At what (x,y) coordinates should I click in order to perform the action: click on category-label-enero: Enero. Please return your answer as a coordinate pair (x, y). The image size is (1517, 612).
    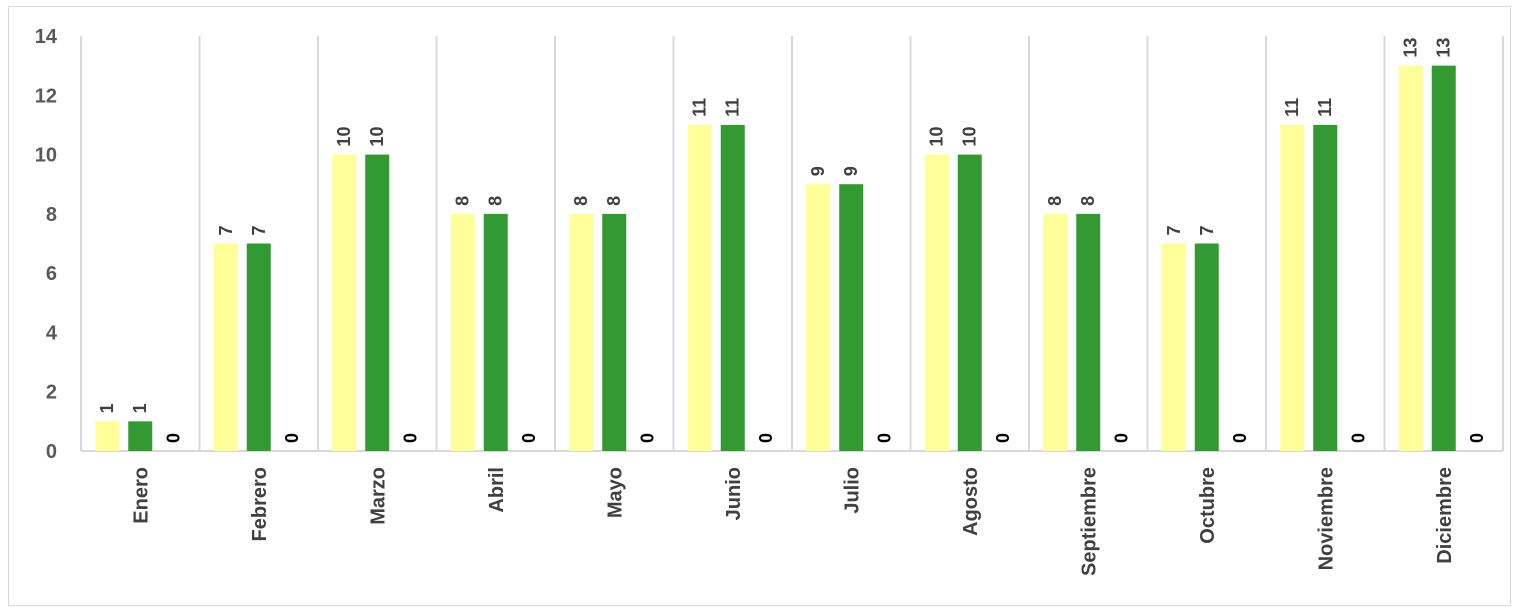
    Looking at the image, I should click on (141, 495).